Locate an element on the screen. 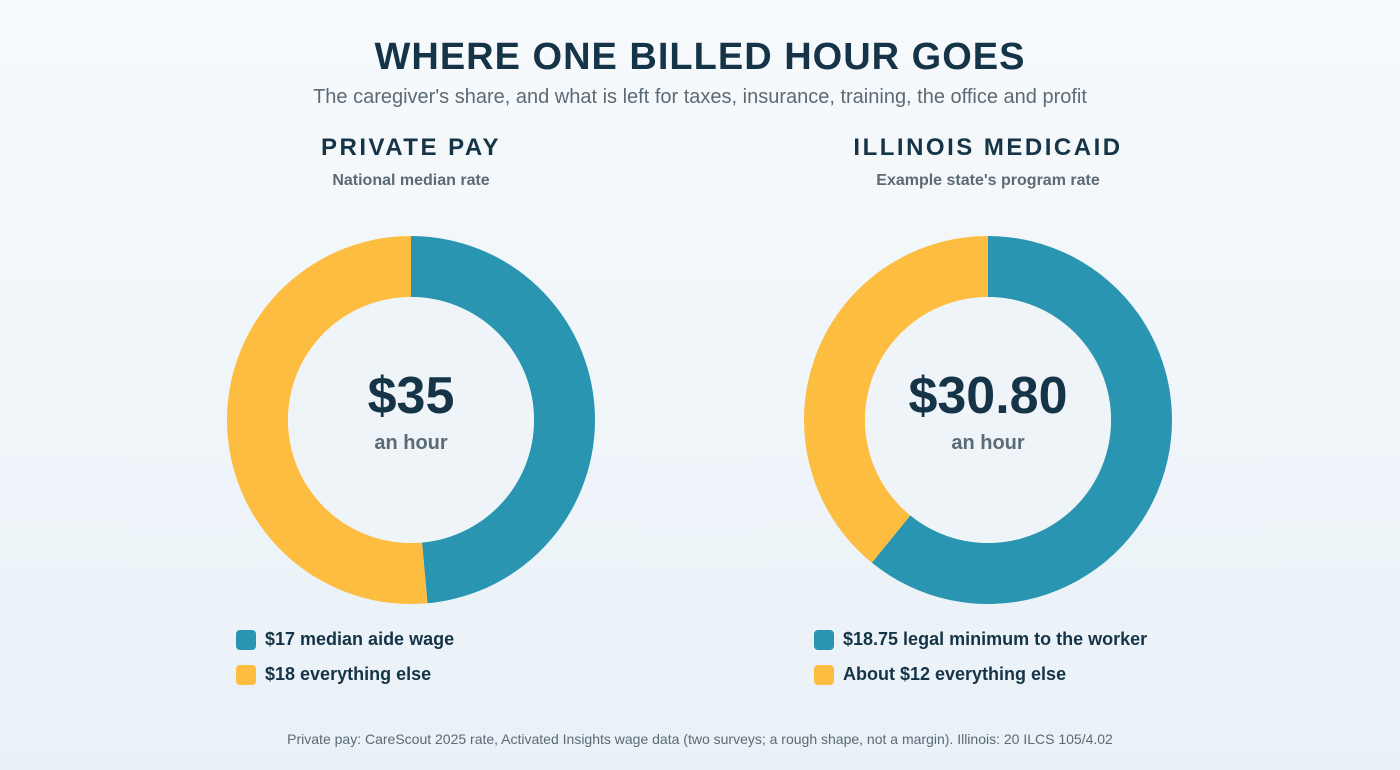 Image resolution: width=1400 pixels, height=770 pixels. panel-private-pay: PRIVATE PAY National median rate is located at coordinates (411, 162).